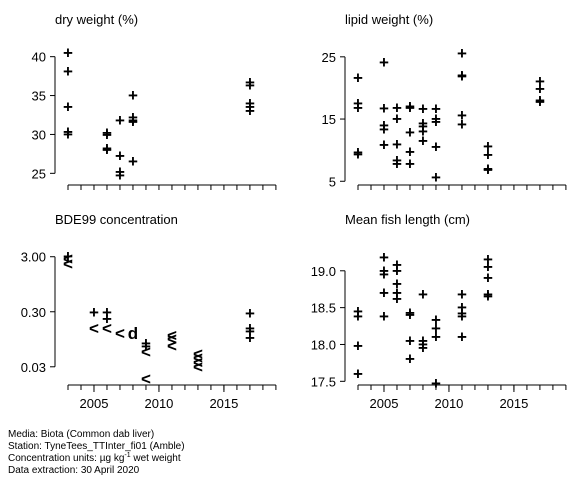  I want to click on footer-units: Concentration units: µg kg-1 wet weight, so click(94, 458).